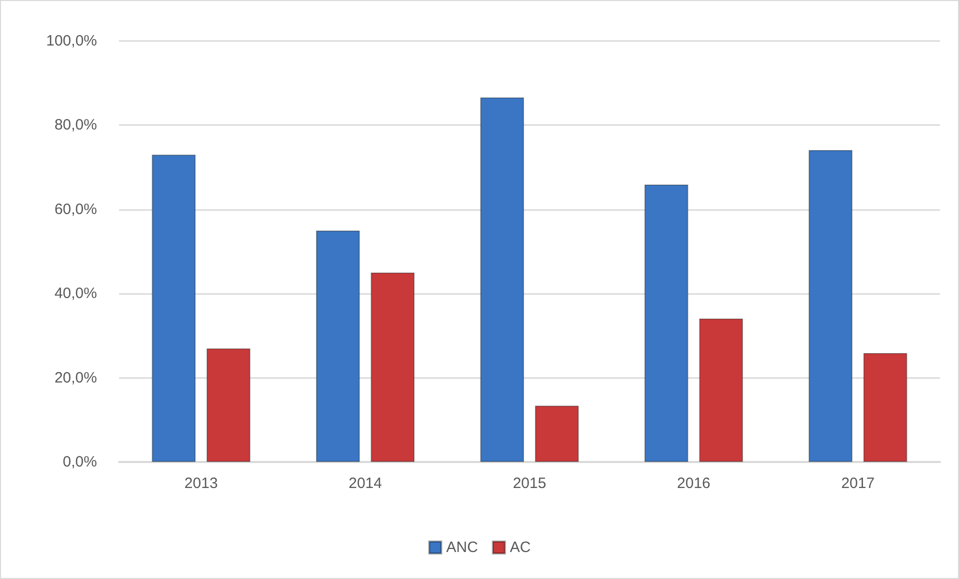 The width and height of the screenshot is (959, 579). I want to click on legend-label: AC, so click(520, 547).